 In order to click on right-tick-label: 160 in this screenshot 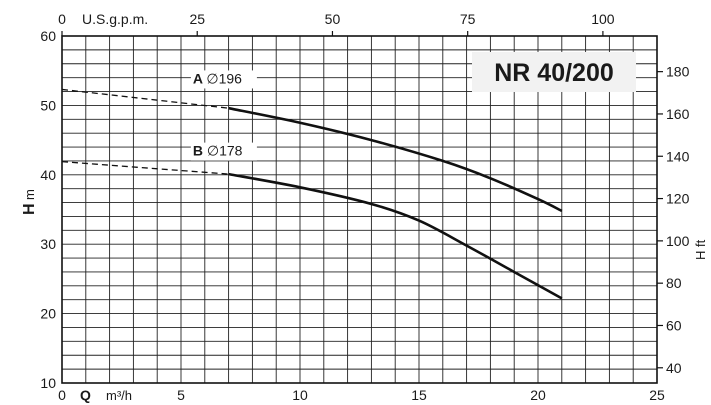, I will do `click(678, 114)`.